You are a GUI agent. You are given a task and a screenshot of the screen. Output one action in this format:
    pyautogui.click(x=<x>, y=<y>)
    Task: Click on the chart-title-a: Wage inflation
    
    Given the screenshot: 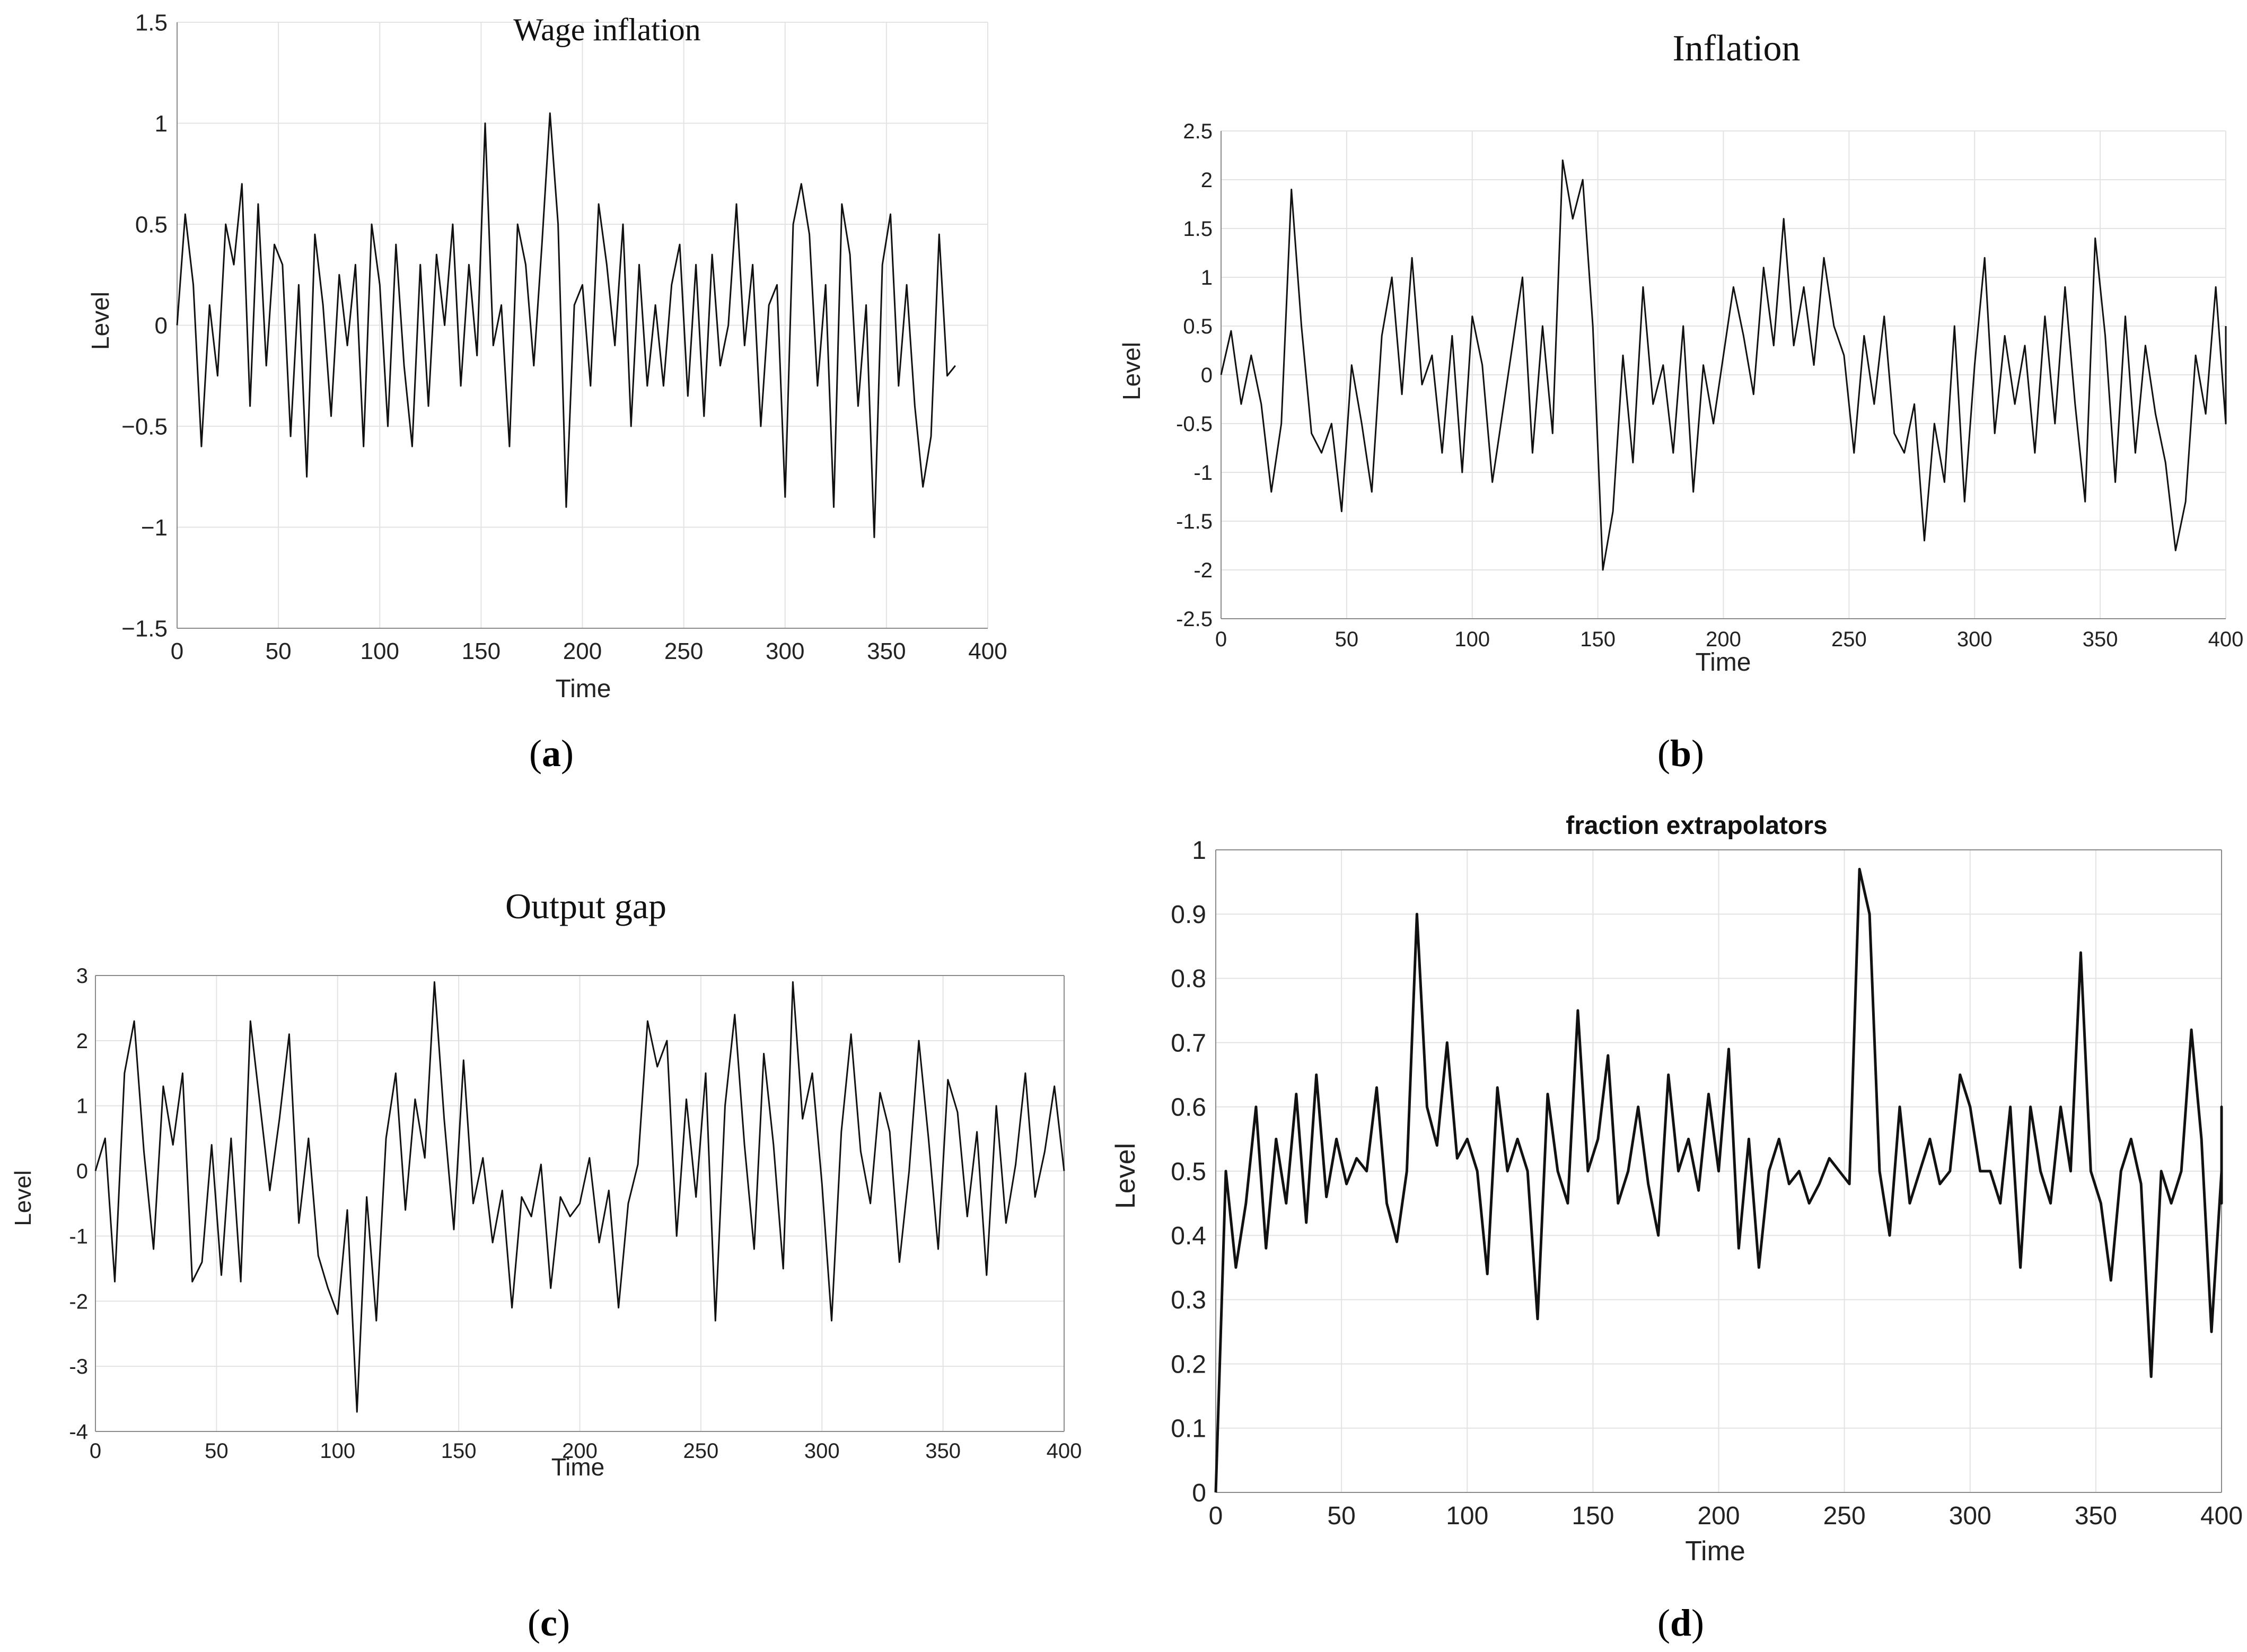 What is the action you would take?
    pyautogui.click(x=606, y=29)
    